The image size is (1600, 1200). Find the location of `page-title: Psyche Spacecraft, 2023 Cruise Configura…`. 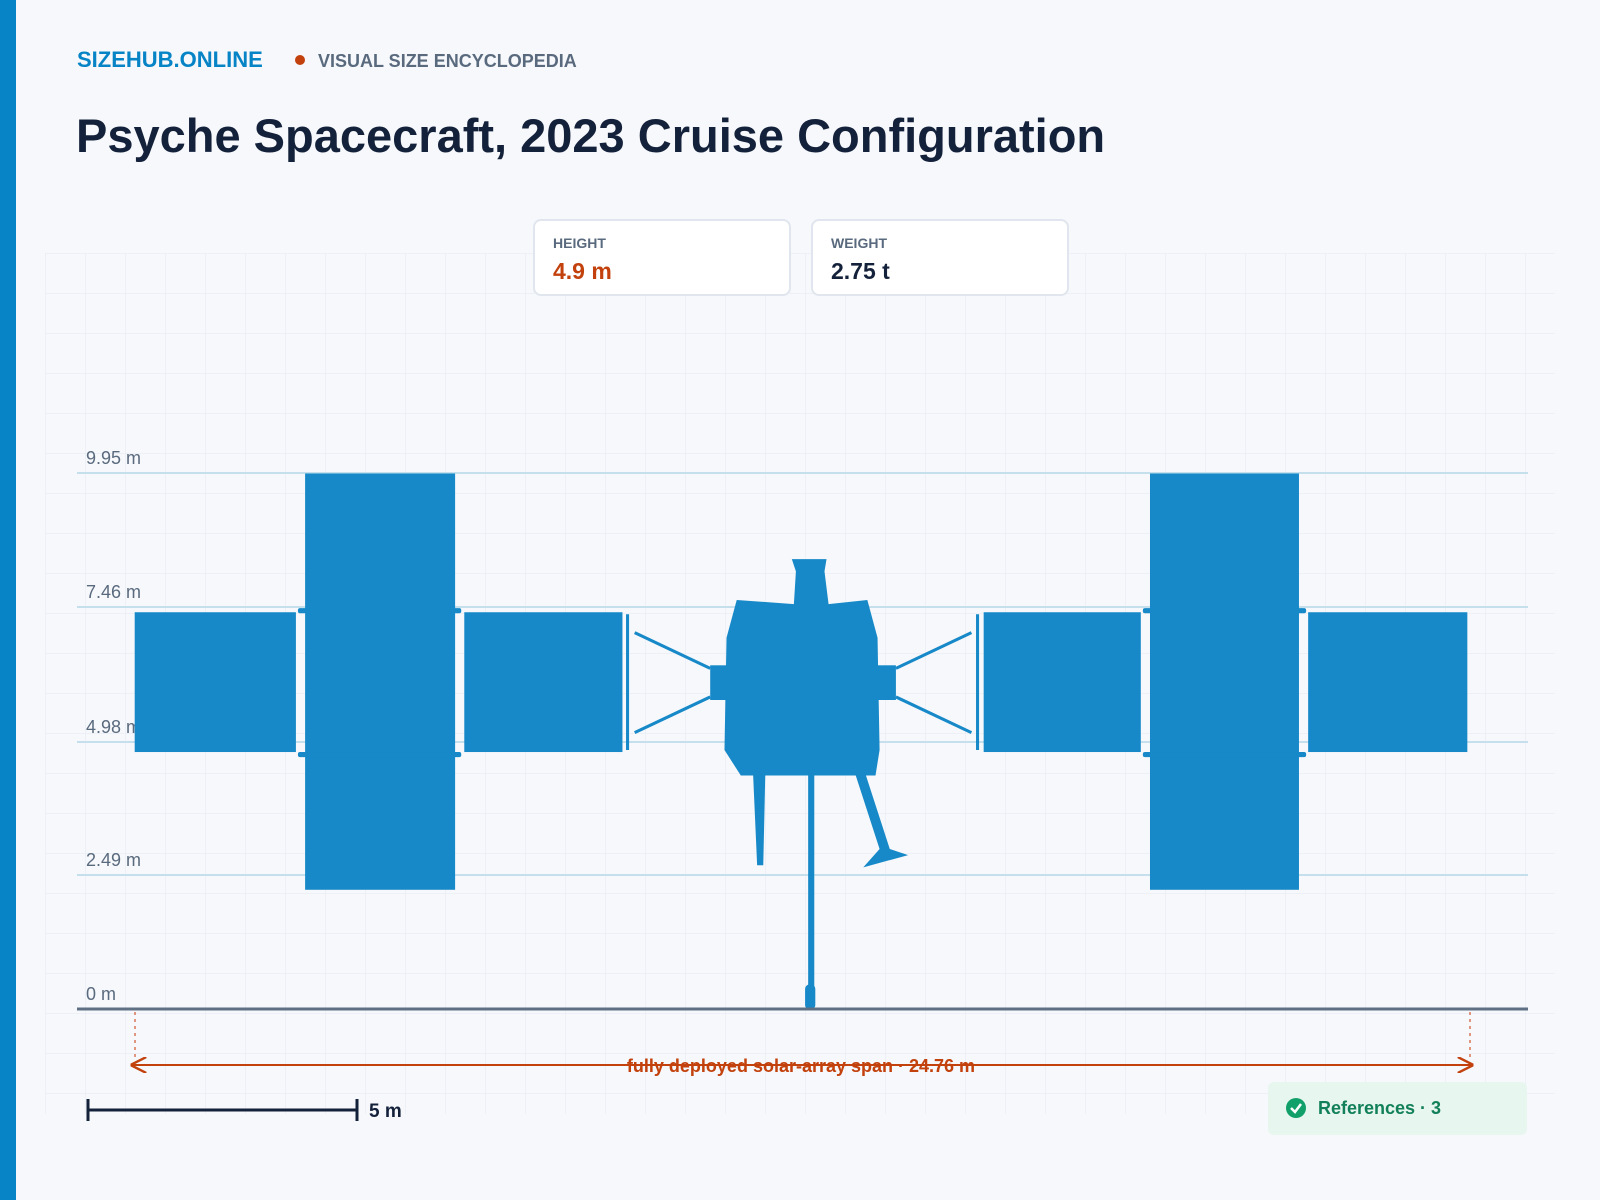

page-title: Psyche Spacecraft, 2023 Cruise Configura… is located at coordinates (591, 135).